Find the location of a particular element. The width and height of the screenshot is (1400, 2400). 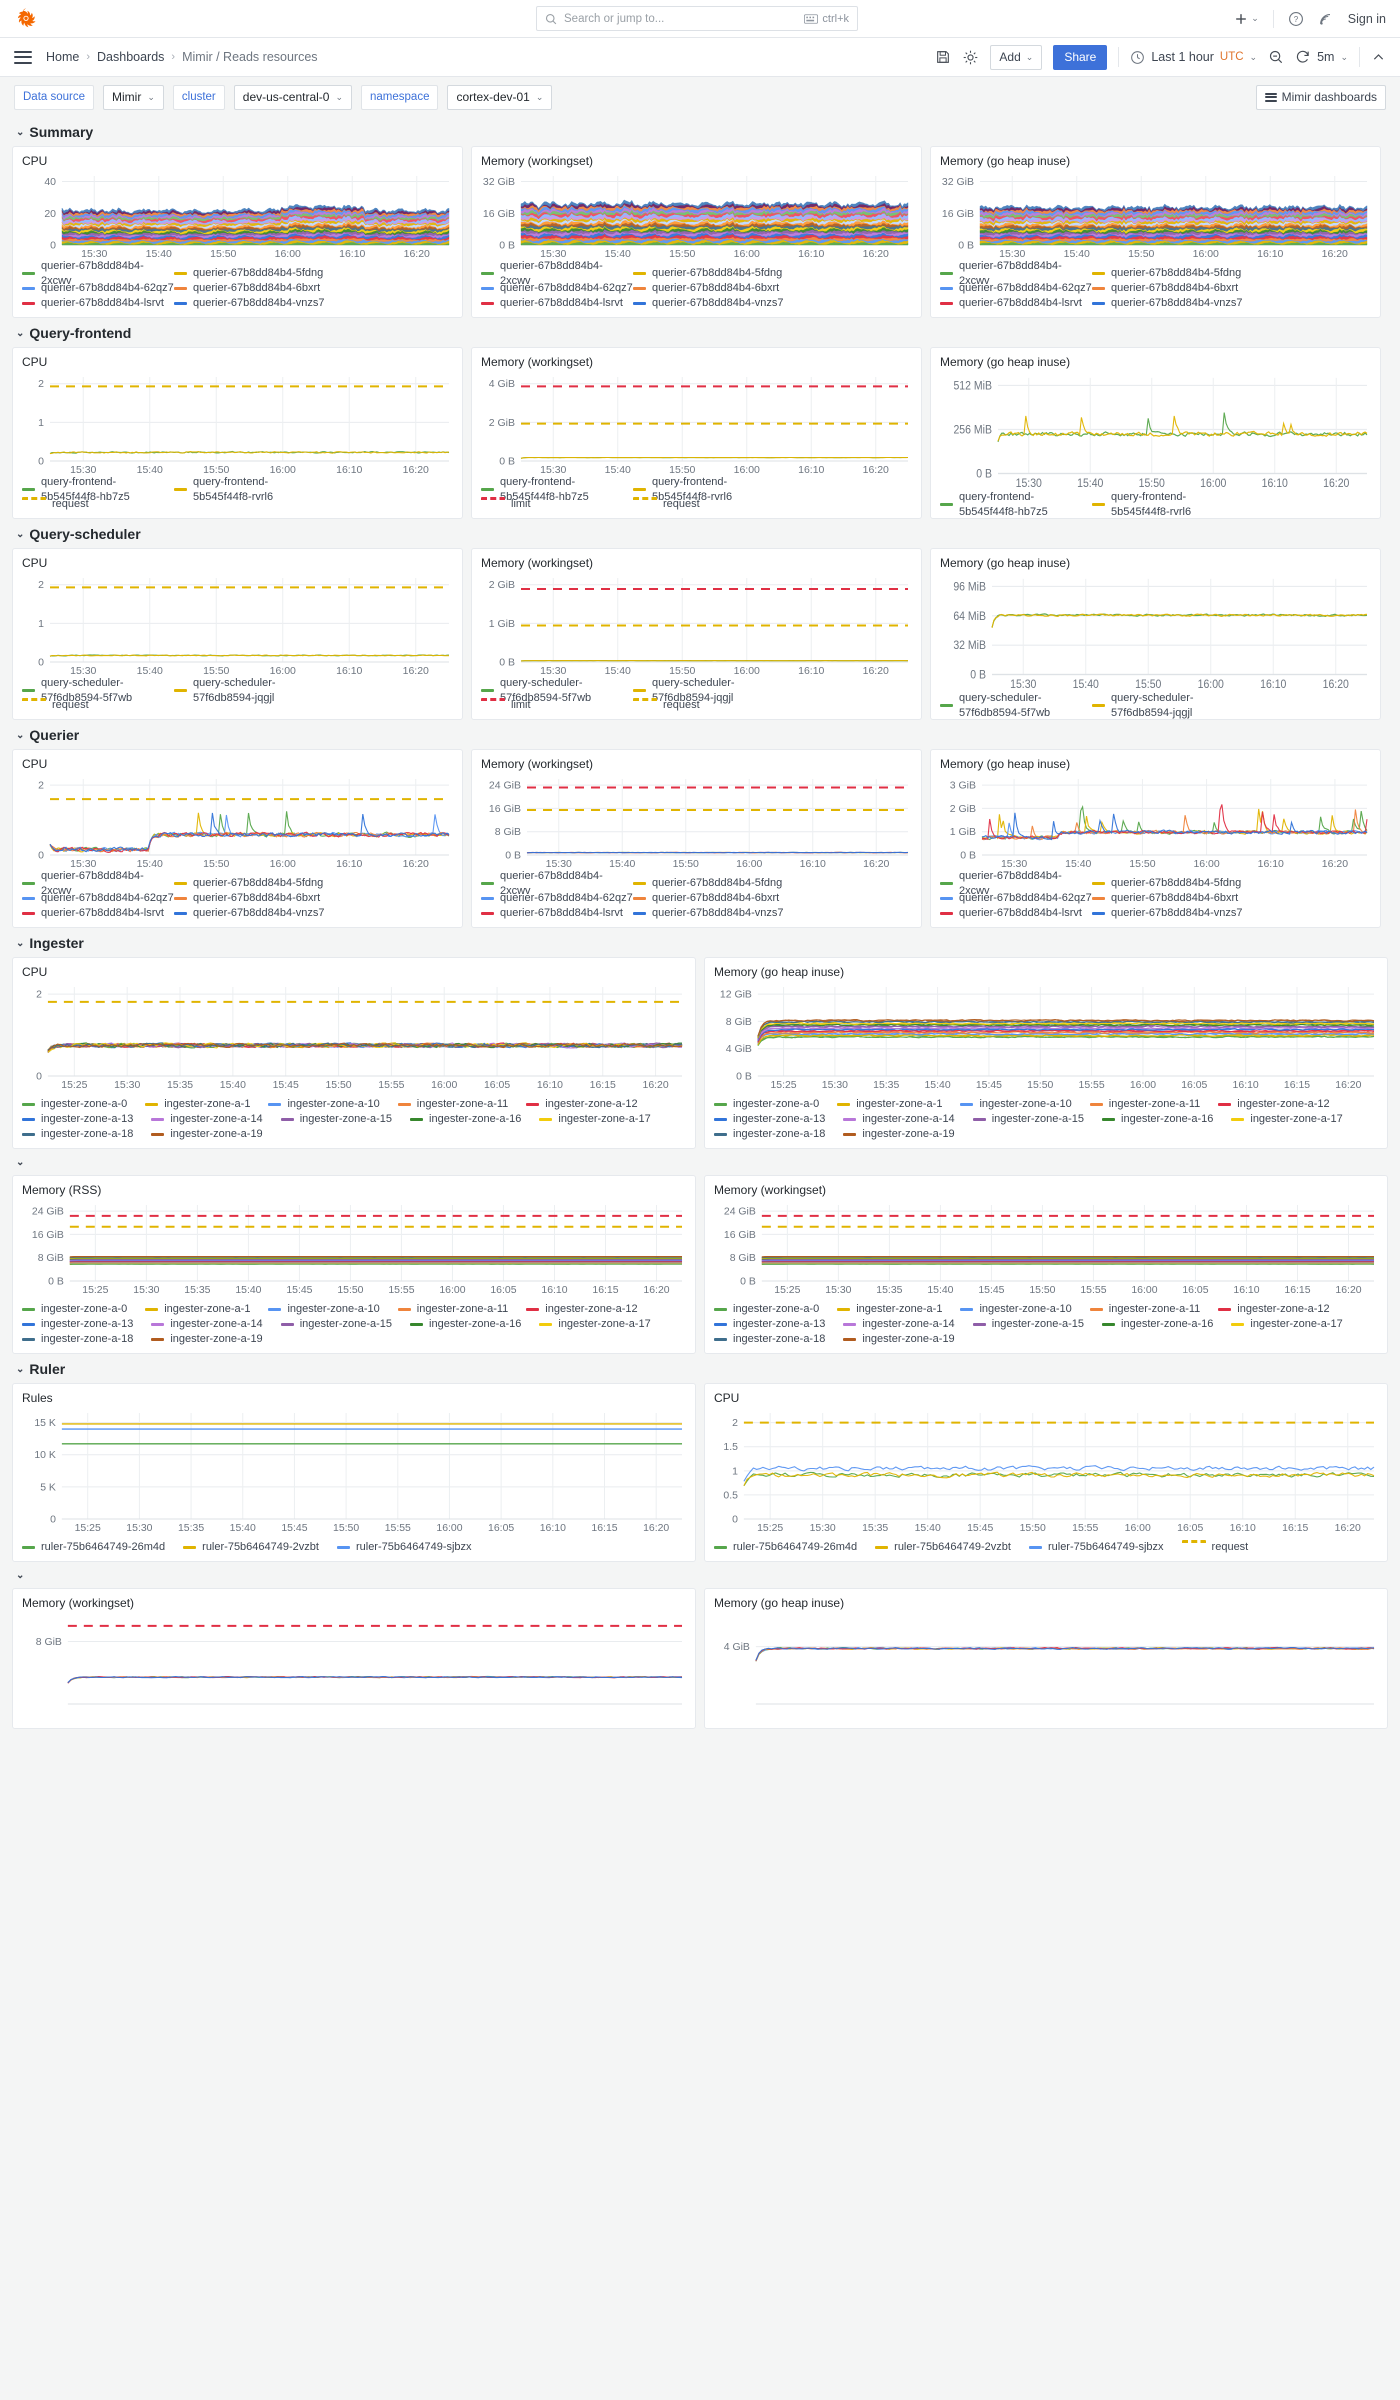

breadcrumb-item-dashboards: Dashboards is located at coordinates (131, 57).